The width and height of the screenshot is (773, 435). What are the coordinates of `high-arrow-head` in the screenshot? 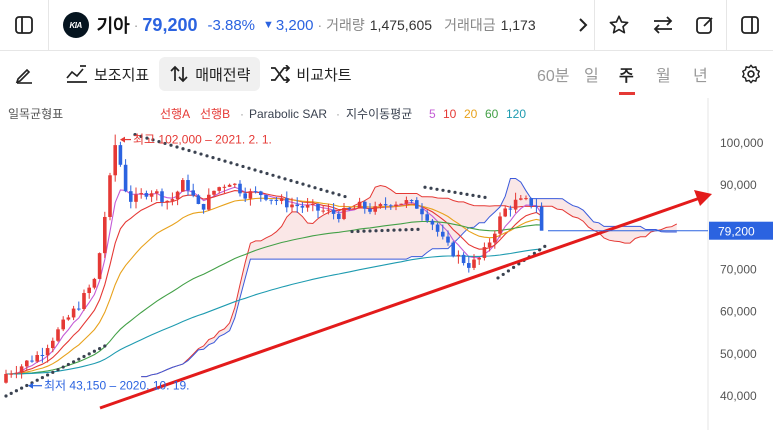 It's located at (122, 139).